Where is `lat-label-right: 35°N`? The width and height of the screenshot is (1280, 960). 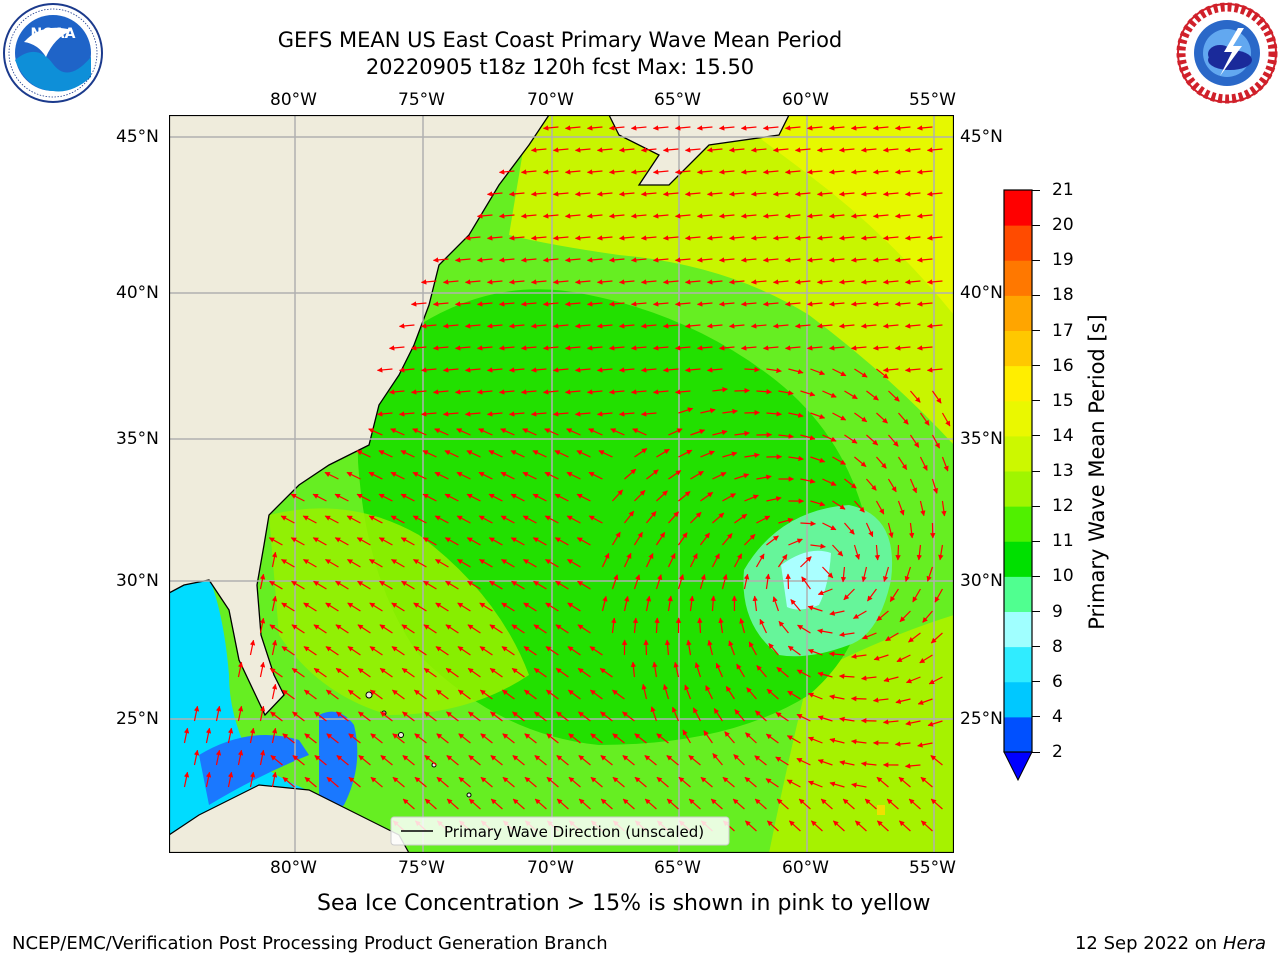 lat-label-right: 35°N is located at coordinates (981, 439).